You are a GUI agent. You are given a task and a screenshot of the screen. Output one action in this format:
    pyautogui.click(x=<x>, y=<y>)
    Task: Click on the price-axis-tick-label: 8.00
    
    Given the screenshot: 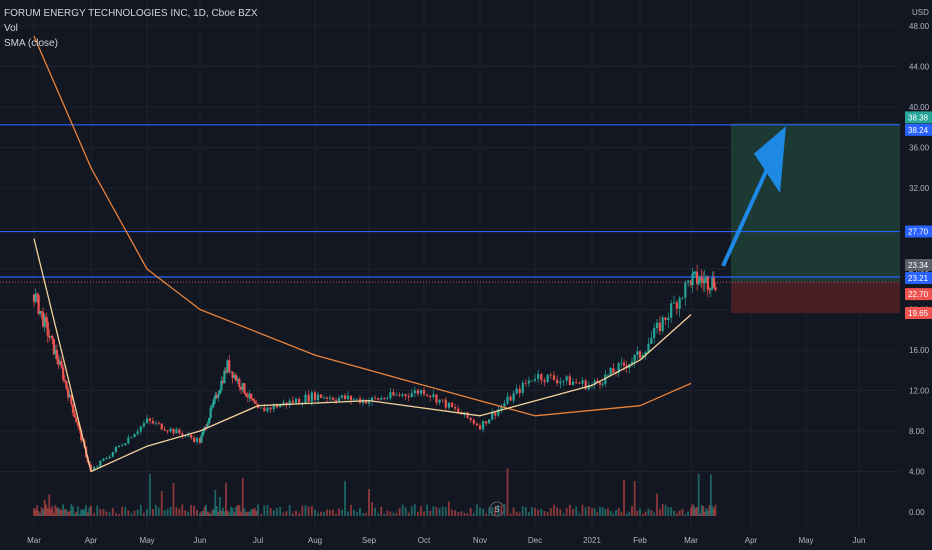 What is the action you would take?
    pyautogui.click(x=917, y=431)
    